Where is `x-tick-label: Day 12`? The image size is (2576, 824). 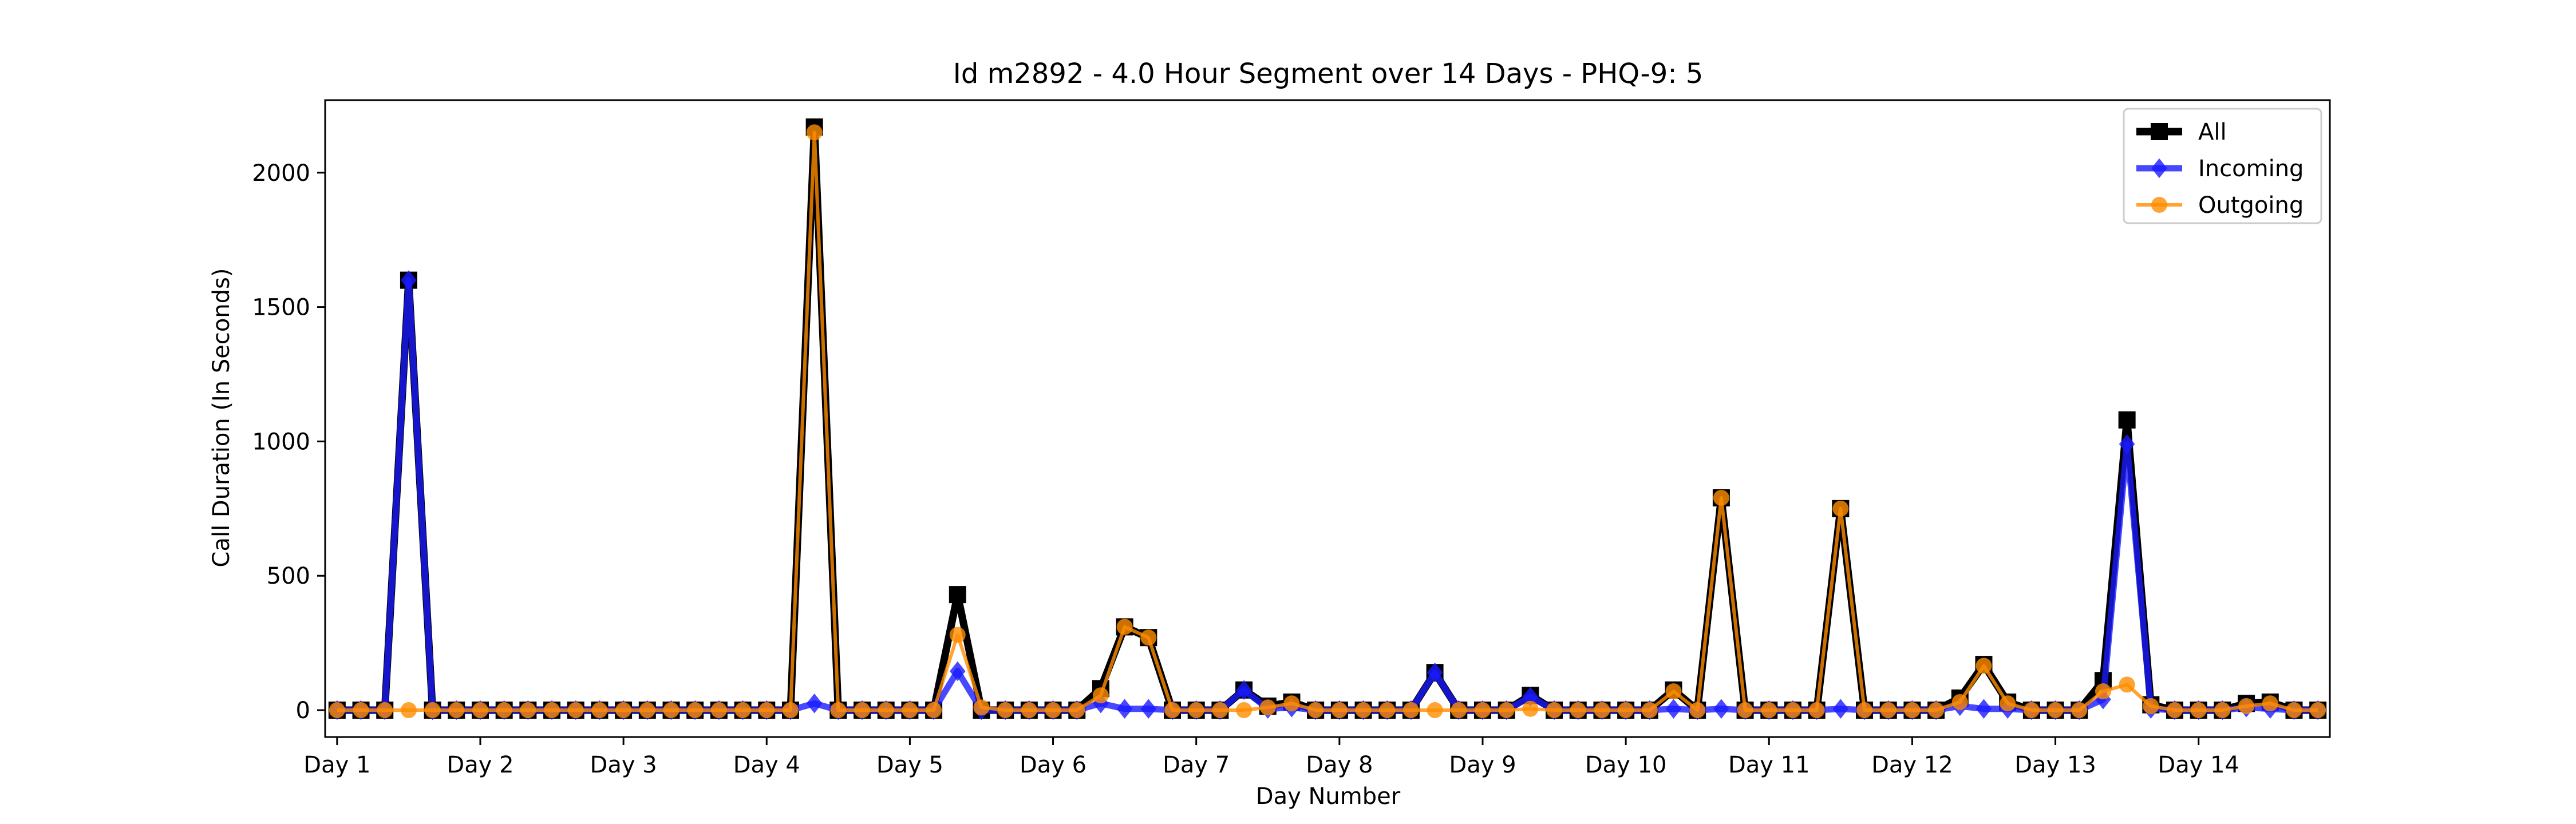
x-tick-label: Day 12 is located at coordinates (1912, 765).